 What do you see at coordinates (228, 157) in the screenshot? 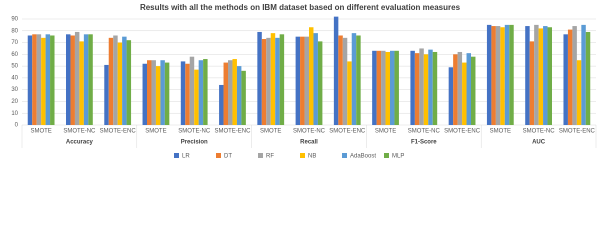
I see `legend-label: DT` at bounding box center [228, 157].